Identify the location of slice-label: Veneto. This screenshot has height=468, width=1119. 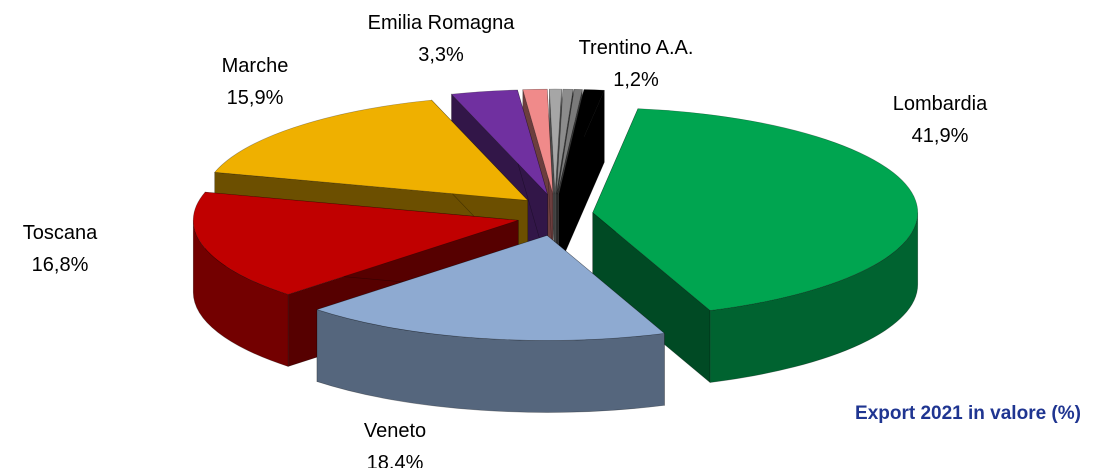
(395, 431).